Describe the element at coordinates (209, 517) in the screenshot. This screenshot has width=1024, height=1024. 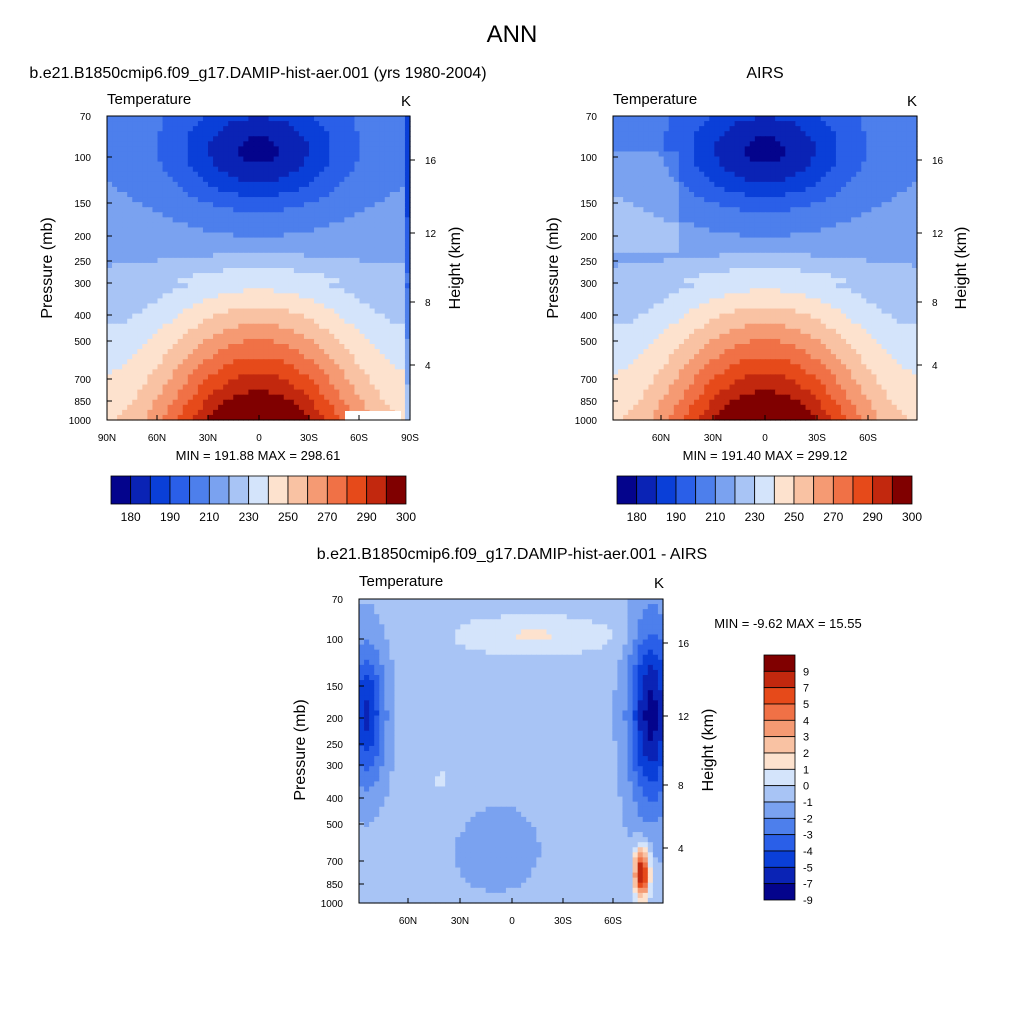
I see `colorbar-label: 210` at that location.